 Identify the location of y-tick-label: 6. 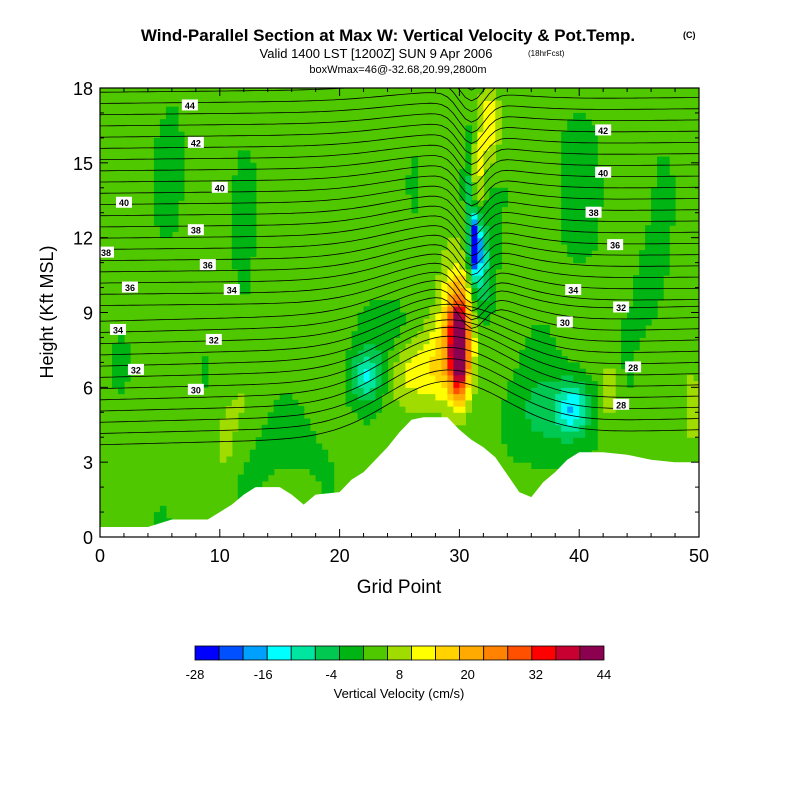
(88, 388).